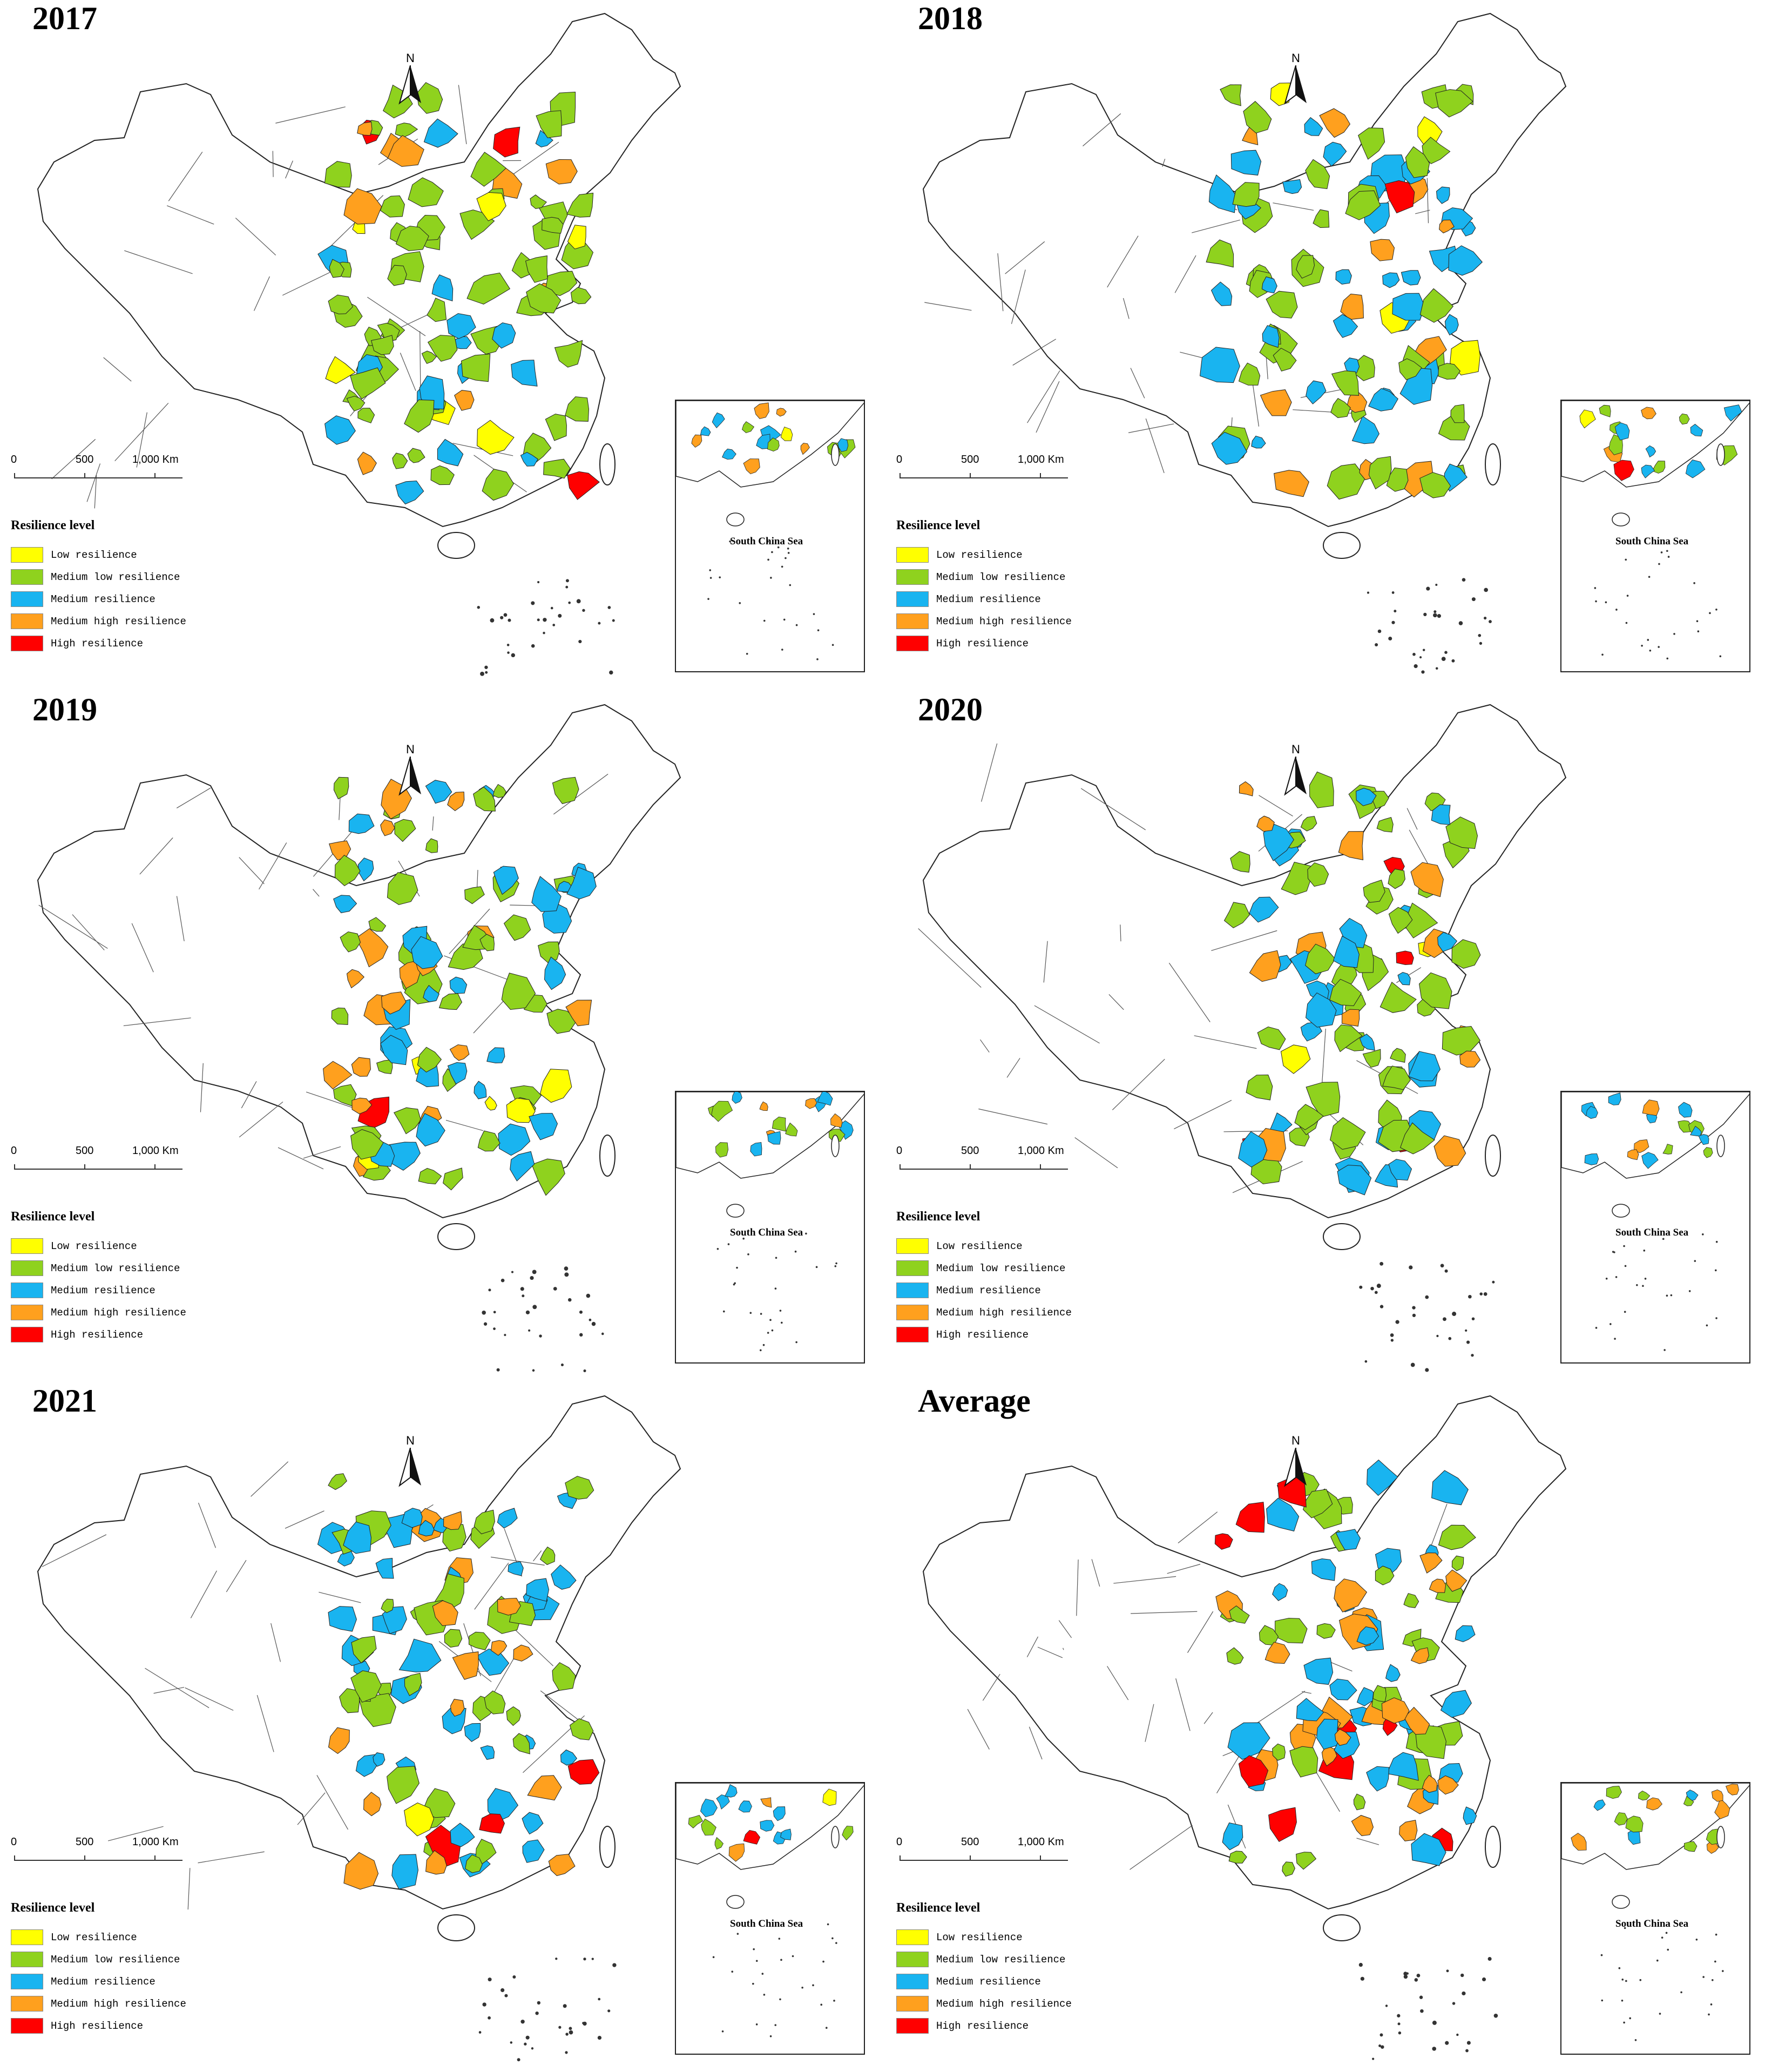 This screenshot has height=2072, width=1765. Describe the element at coordinates (1001, 577) in the screenshot. I see `legend-label: Medium low resilience` at that location.